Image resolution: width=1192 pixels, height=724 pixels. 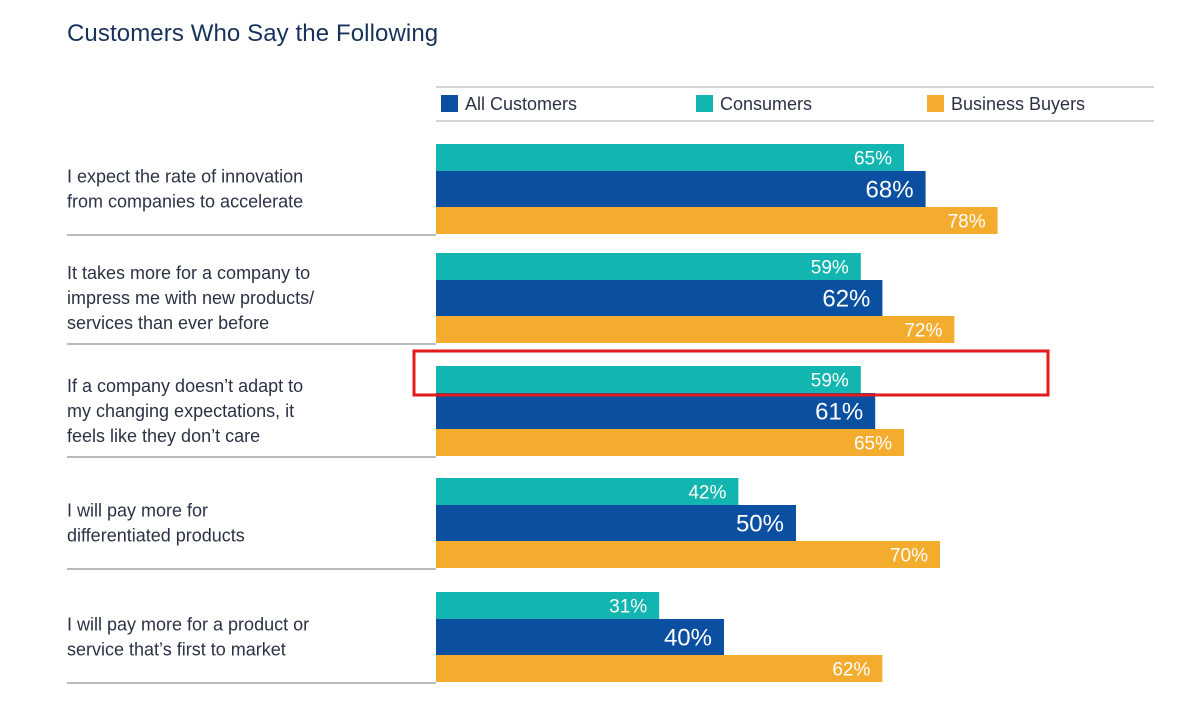 I want to click on data-label-all-customers-1: 68%, so click(x=890, y=190).